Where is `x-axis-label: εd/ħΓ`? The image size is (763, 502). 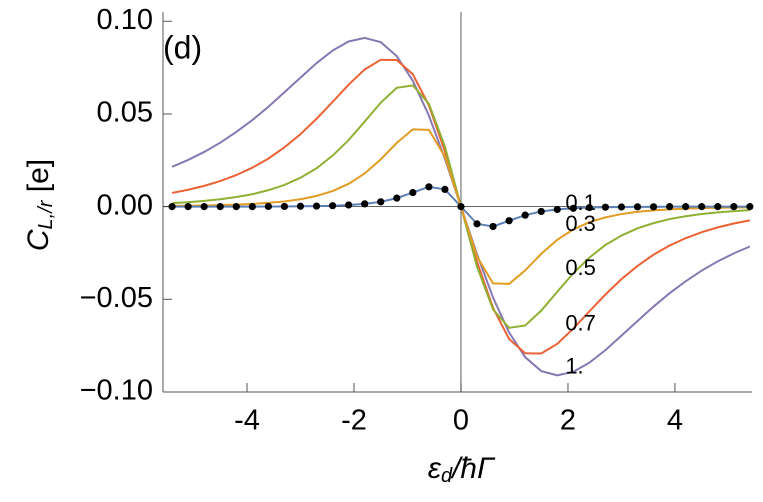 x-axis-label: εd/ħΓ is located at coordinates (462, 469).